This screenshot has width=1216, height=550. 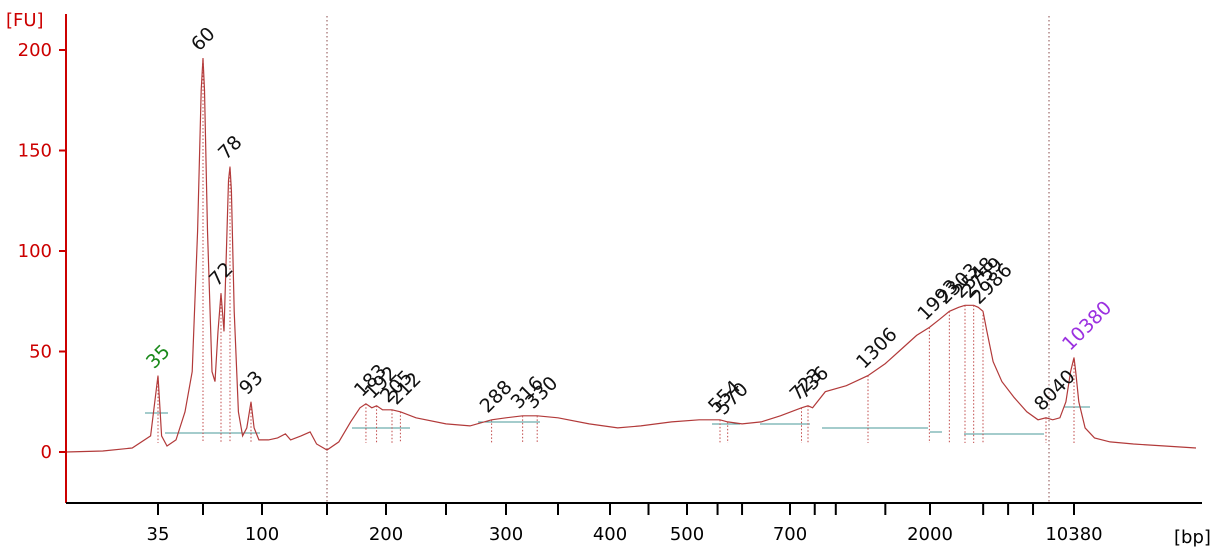 What do you see at coordinates (158, 356) in the screenshot?
I see `peak-label: 35` at bounding box center [158, 356].